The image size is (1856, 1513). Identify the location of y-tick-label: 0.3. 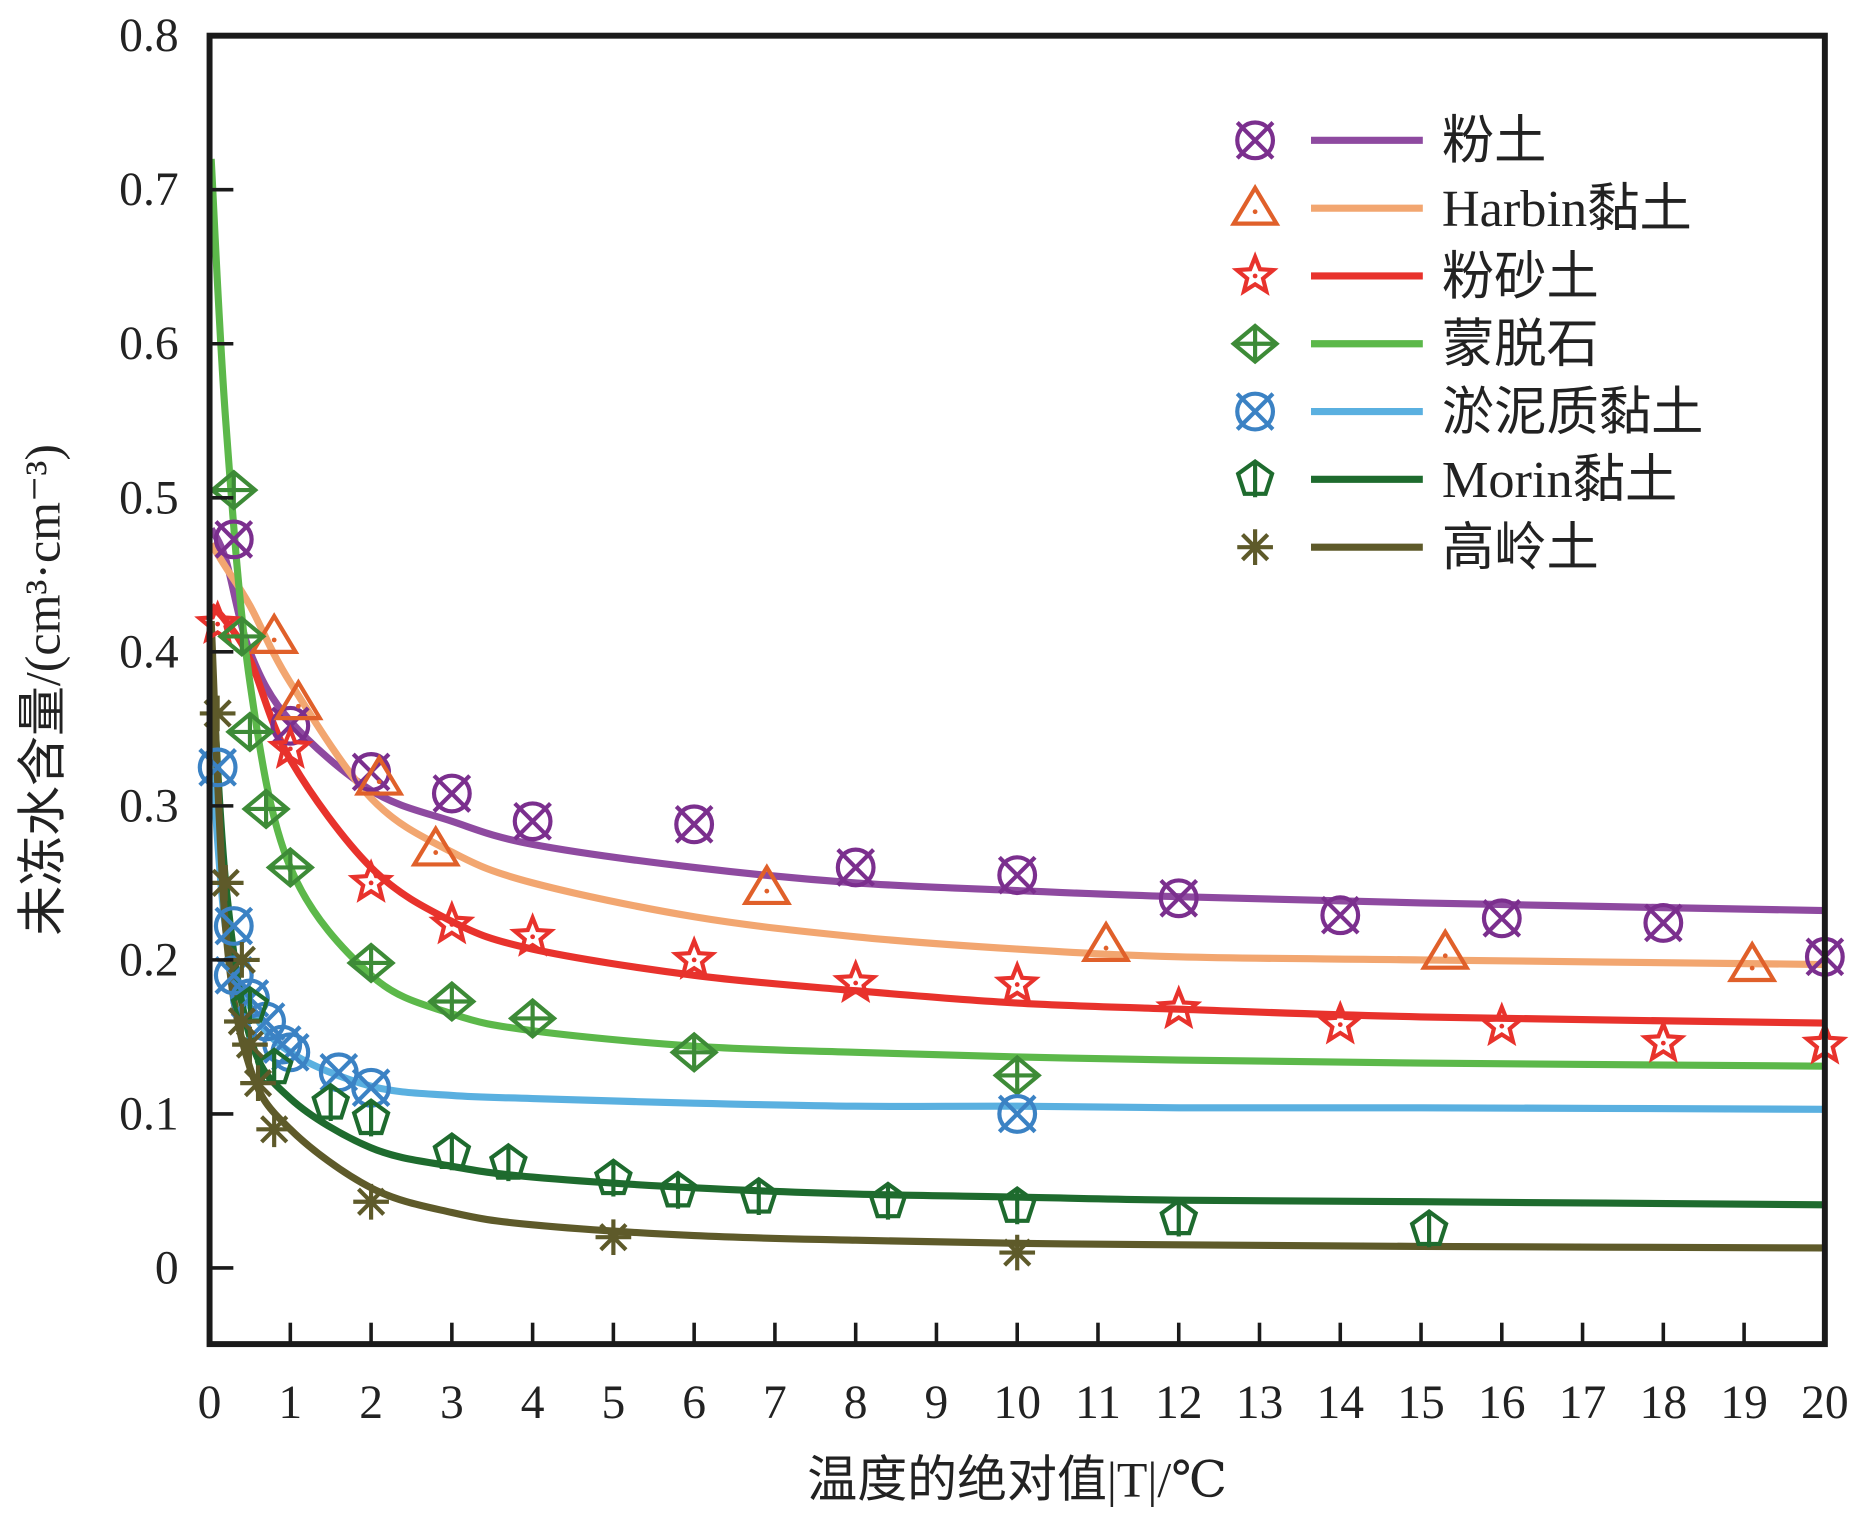
(148, 806).